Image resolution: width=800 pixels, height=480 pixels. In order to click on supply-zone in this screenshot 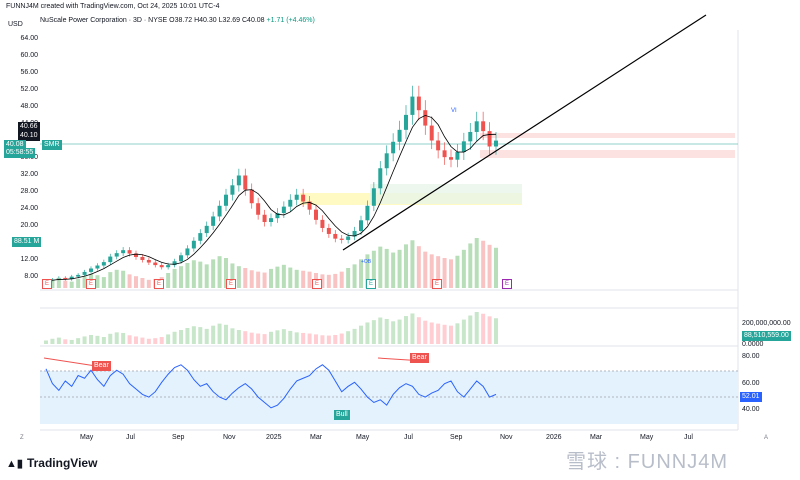, I will do `click(607, 135)`.